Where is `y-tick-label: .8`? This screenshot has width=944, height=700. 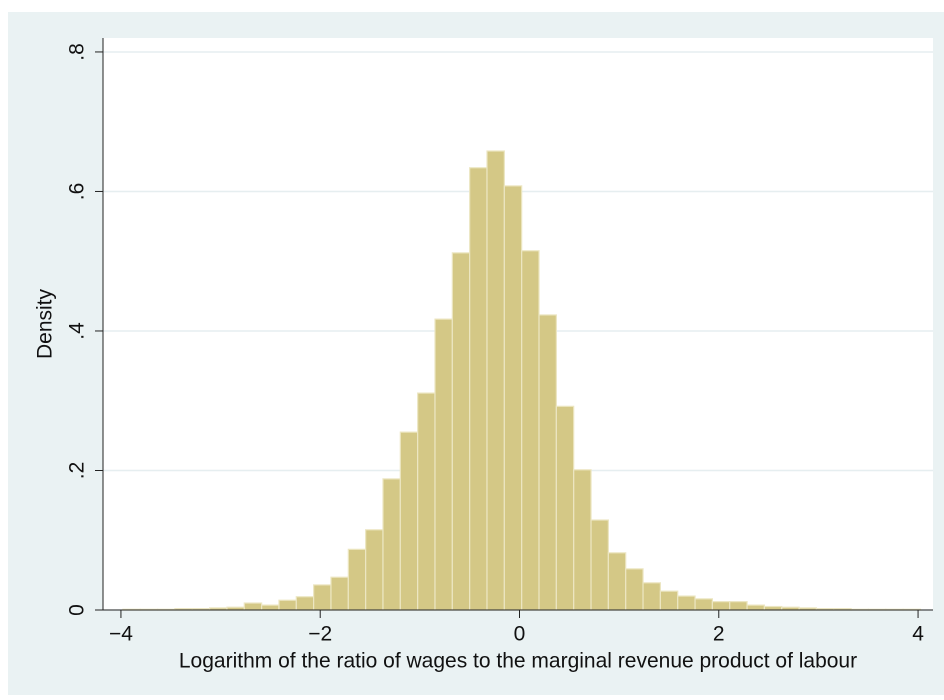 y-tick-label: .8 is located at coordinates (77, 52).